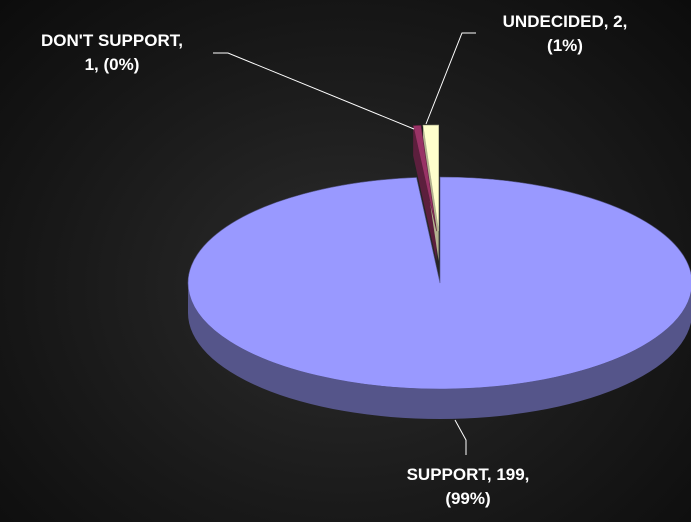 Image resolution: width=691 pixels, height=522 pixels. Describe the element at coordinates (460, 437) in the screenshot. I see `leader-line-support` at that location.